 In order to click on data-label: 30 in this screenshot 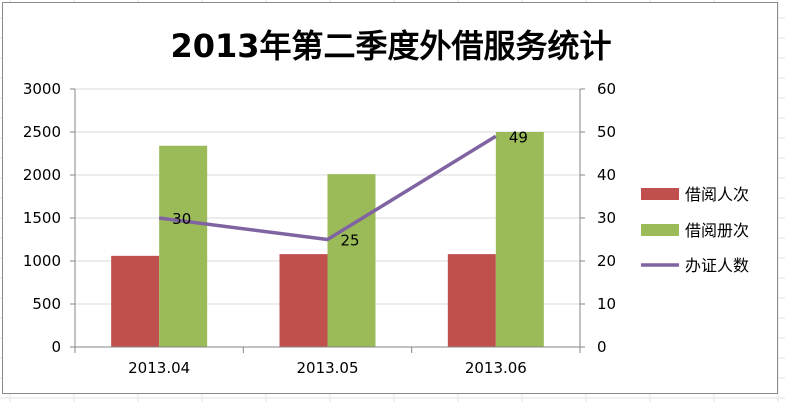, I will do `click(181, 219)`.